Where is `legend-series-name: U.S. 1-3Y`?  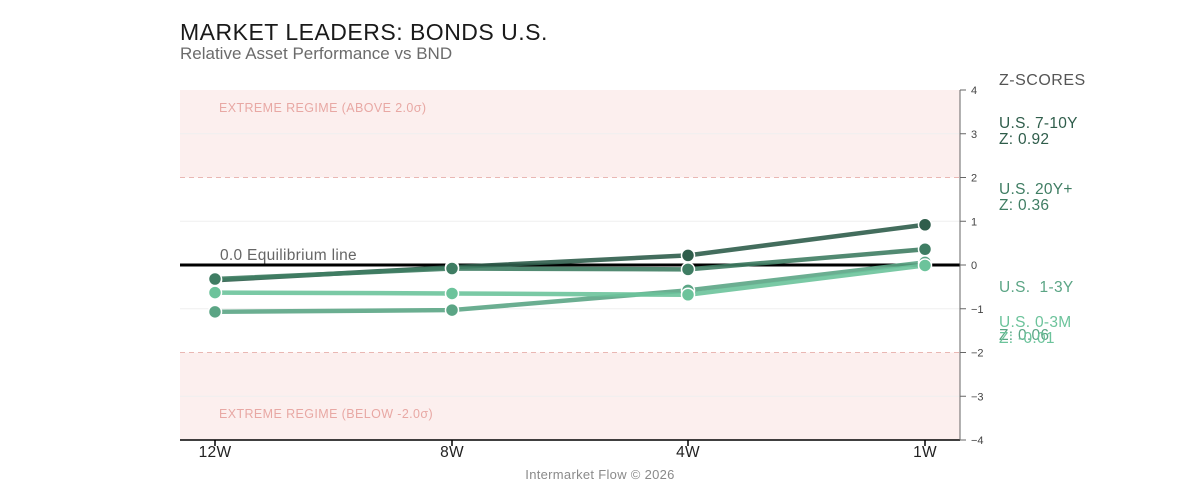
legend-series-name: U.S. 1-3Y is located at coordinates (1036, 287).